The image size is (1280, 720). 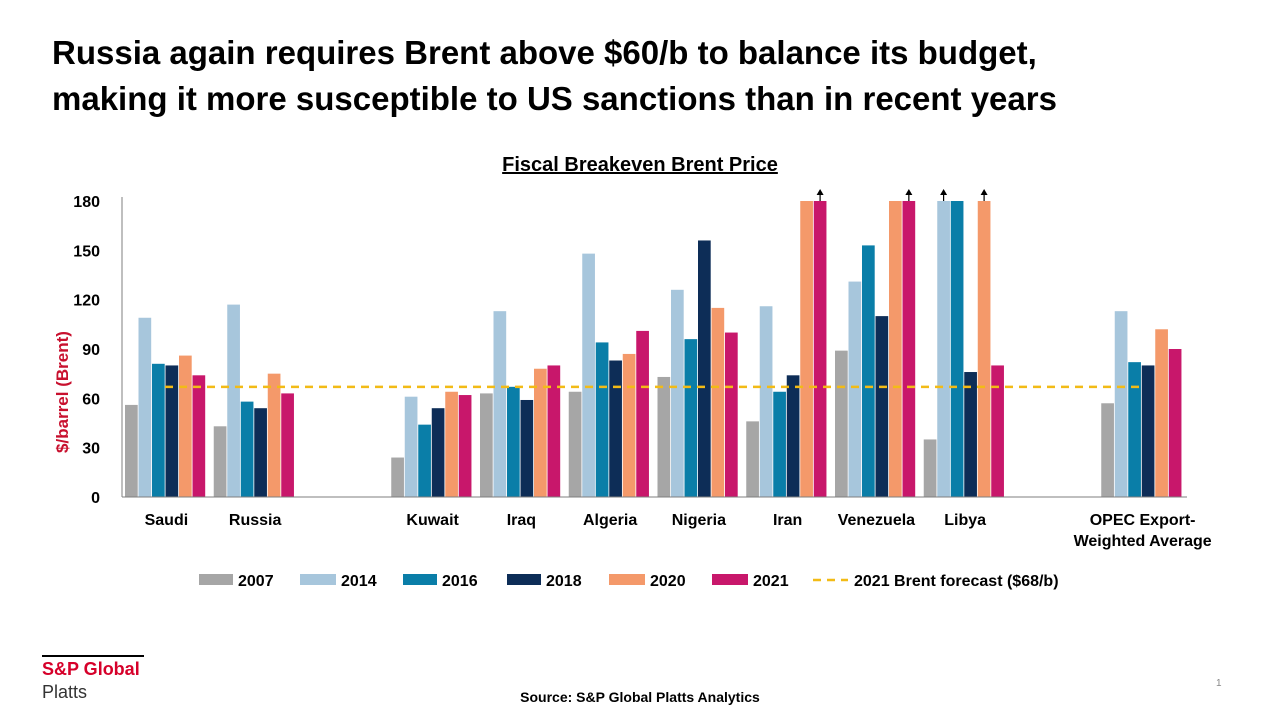 I want to click on bar-nigeria-2020, so click(x=718, y=402).